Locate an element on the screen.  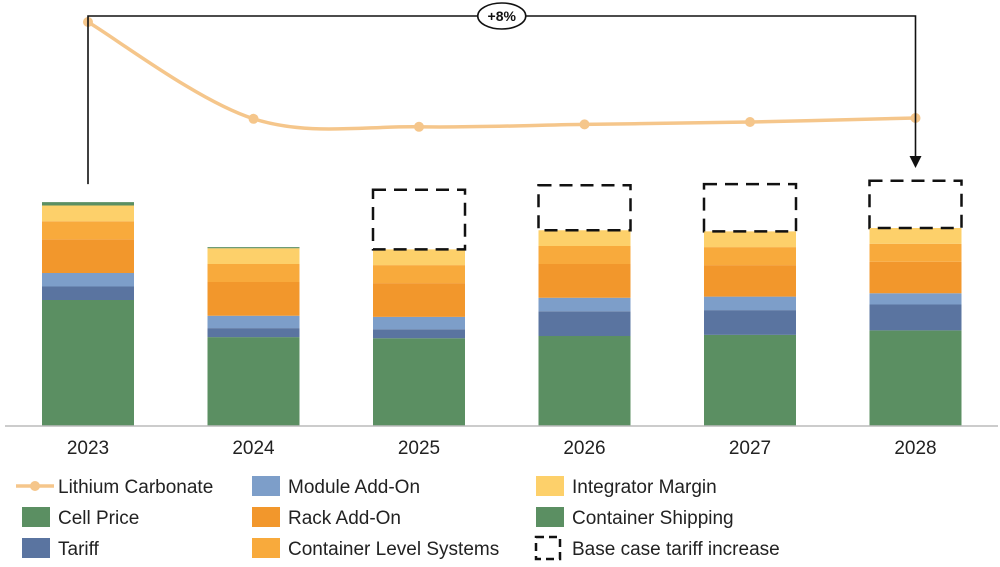
x-tick-2028: 2028 is located at coordinates (915, 448).